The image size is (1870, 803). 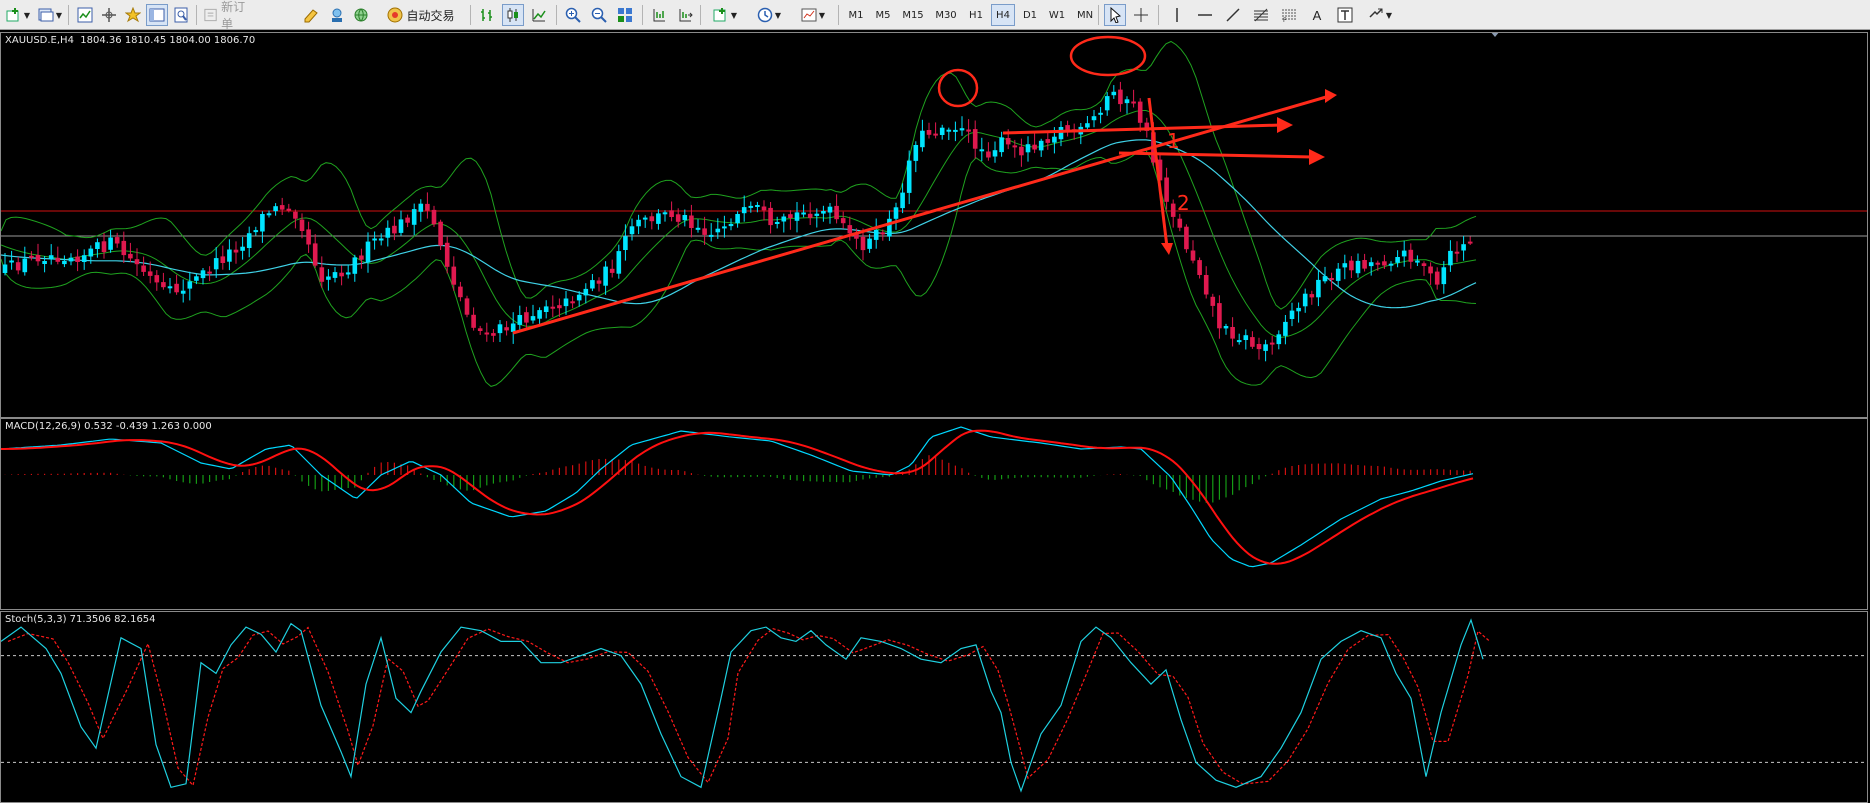 What do you see at coordinates (976, 15) in the screenshot?
I see `timeframe-h1-button: H1` at bounding box center [976, 15].